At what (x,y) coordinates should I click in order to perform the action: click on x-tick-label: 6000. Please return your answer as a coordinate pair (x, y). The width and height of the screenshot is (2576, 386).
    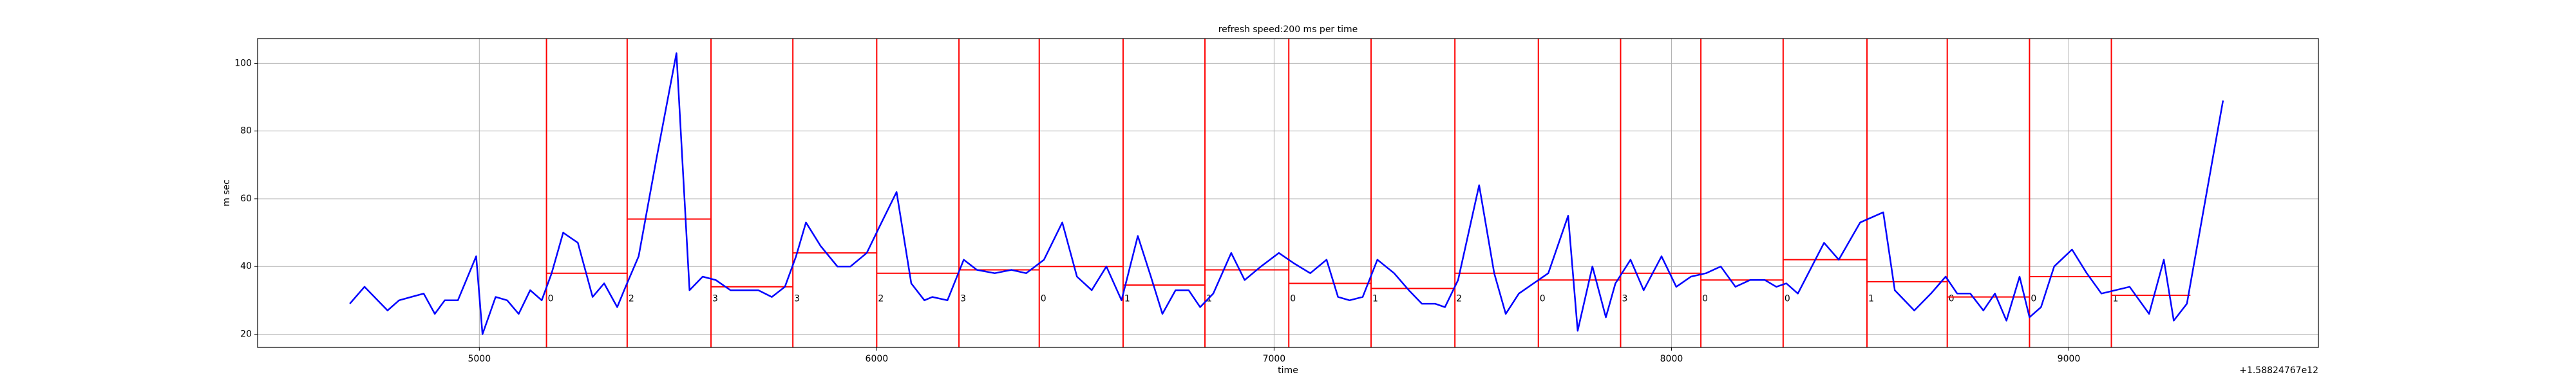
    Looking at the image, I should click on (878, 359).